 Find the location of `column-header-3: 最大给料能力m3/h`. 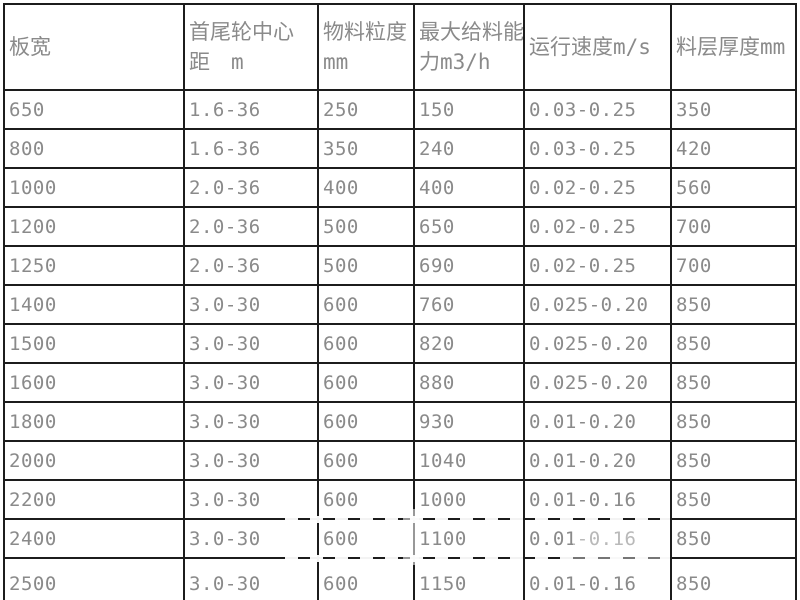

column-header-3: 最大给料能力m3/h is located at coordinates (469, 47).